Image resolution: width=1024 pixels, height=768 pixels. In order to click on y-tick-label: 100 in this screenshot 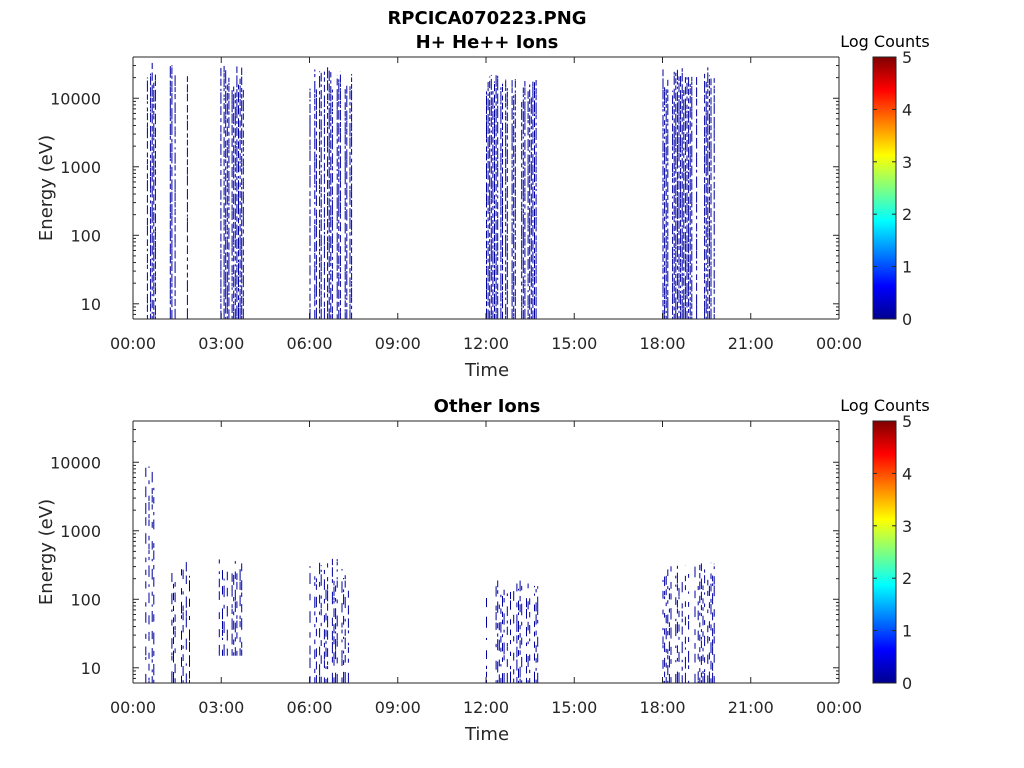, I will do `click(85, 235)`.